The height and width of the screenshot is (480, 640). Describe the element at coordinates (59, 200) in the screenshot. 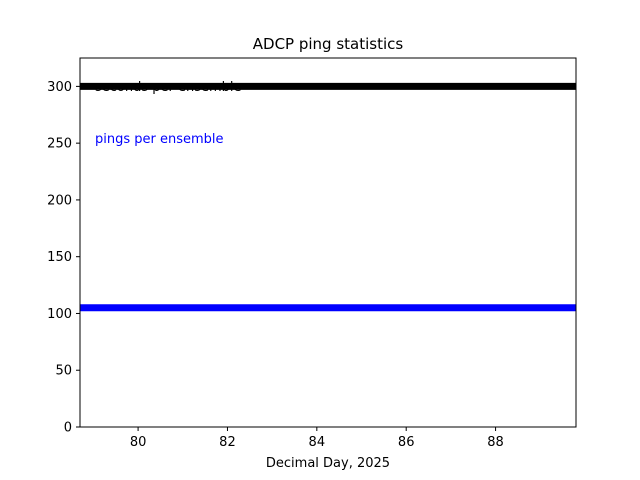

I see `y-tick-label: 200` at that location.